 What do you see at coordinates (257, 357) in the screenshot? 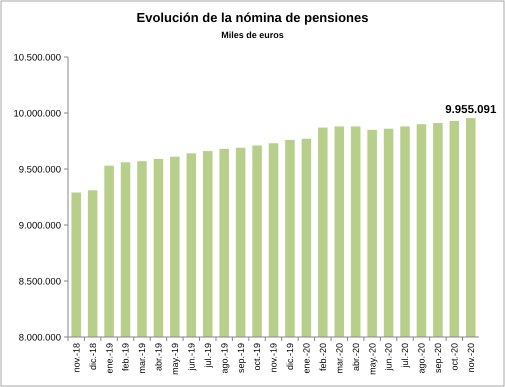
I see `x-tick-label: oct.-19` at bounding box center [257, 357].